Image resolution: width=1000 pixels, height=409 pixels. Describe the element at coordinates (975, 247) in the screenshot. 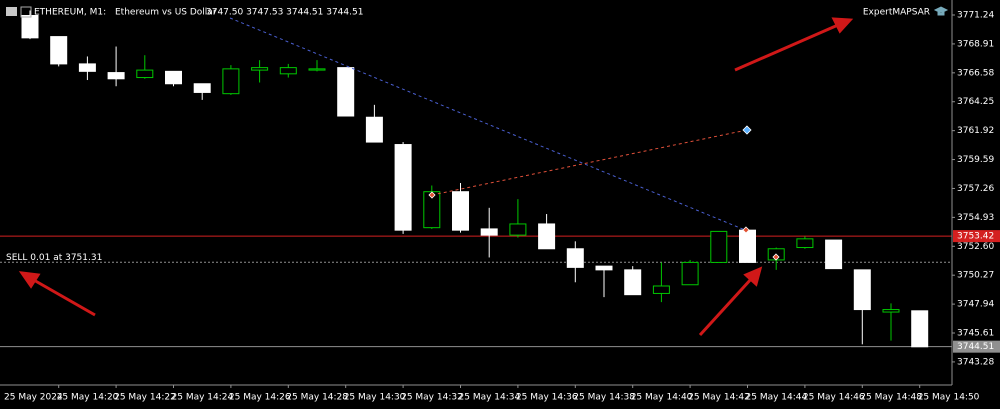

I see `y-tick-label: 3752.60` at that location.